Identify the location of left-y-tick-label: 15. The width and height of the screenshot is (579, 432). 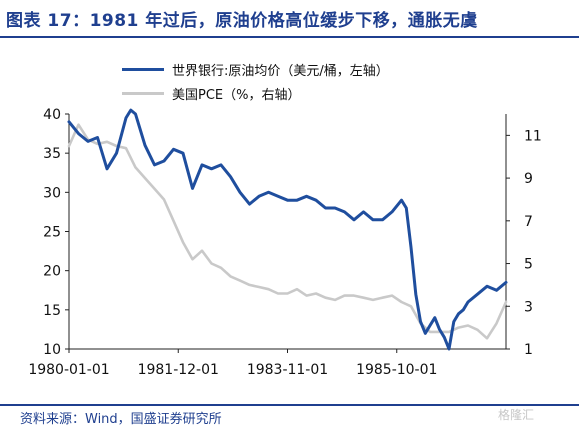
(52, 311).